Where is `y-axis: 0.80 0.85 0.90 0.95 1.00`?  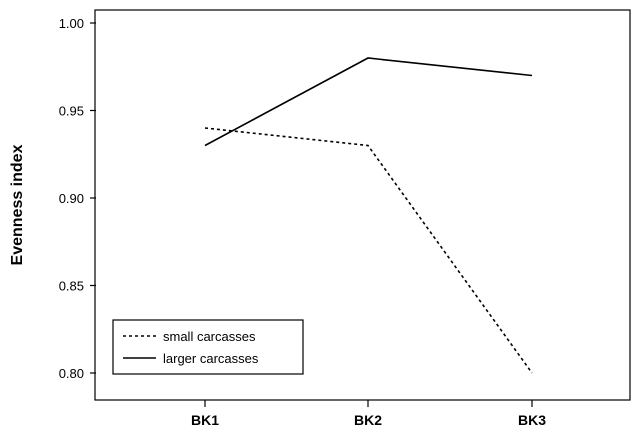 y-axis: 0.80 0.85 0.90 0.95 1.00 is located at coordinates (77, 198).